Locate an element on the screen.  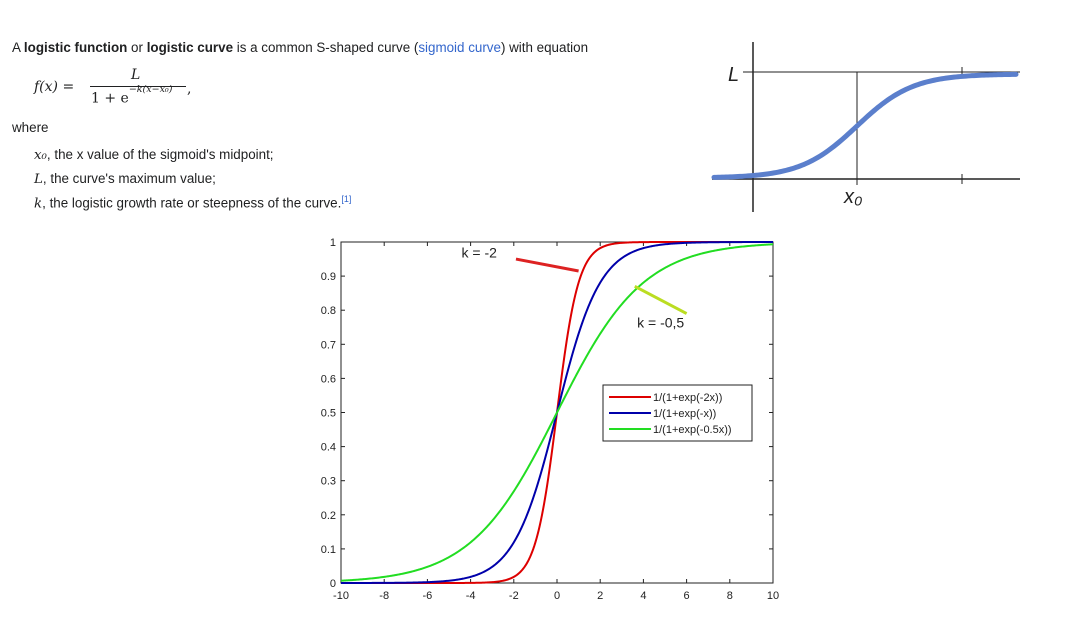
formula-lhs: f(x) = is located at coordinates (54, 87).